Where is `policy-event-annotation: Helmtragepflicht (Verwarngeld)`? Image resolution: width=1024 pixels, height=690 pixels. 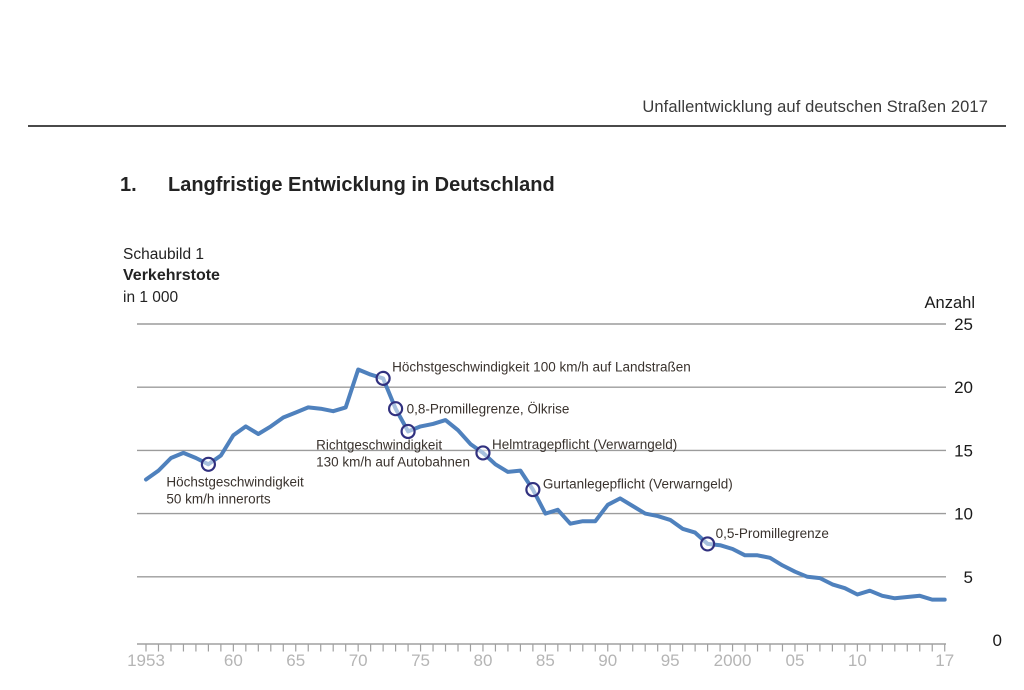 policy-event-annotation: Helmtragepflicht (Verwarngeld) is located at coordinates (584, 444).